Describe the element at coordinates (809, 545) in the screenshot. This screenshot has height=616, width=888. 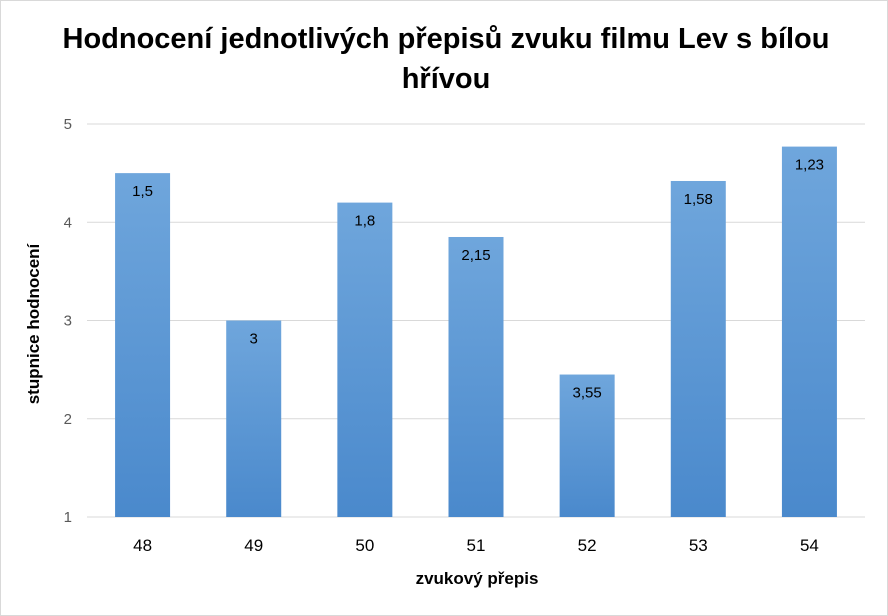
I see `x-tick-label: 54` at that location.